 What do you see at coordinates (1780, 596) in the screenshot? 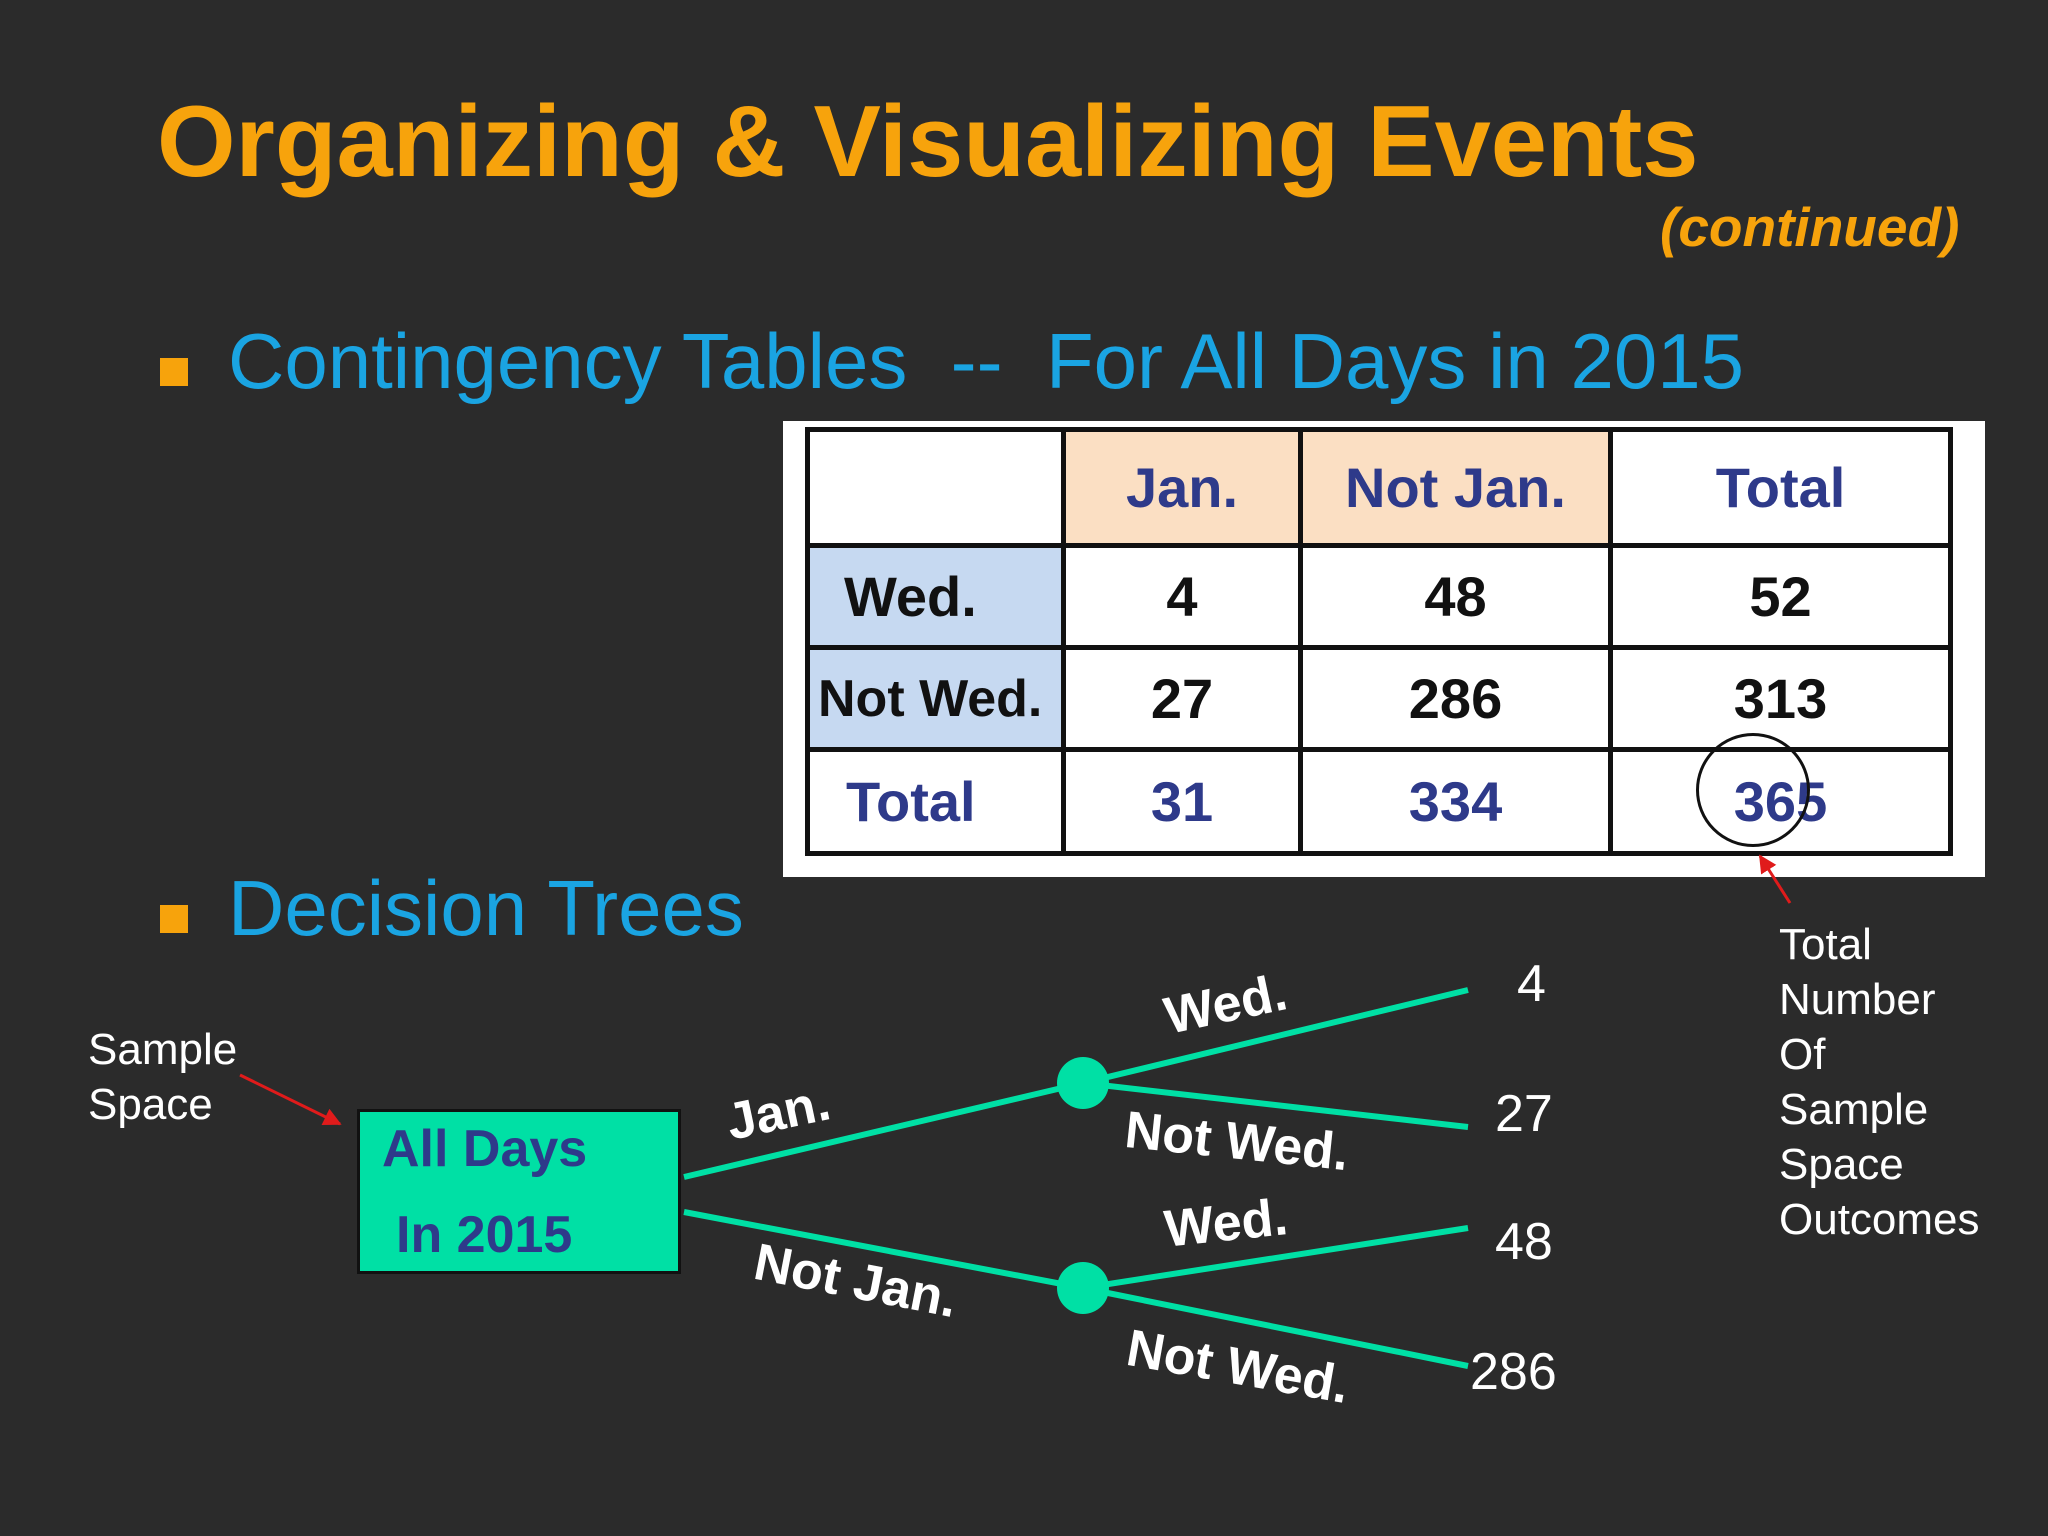
I see `cell-wed-total: 52` at bounding box center [1780, 596].